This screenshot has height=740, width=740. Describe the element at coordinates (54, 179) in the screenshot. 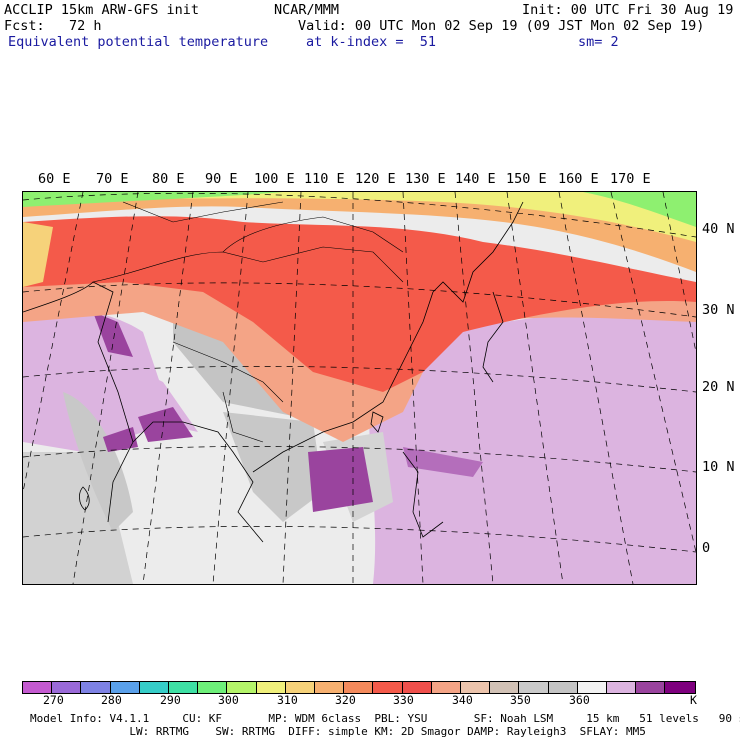

I see `lon-label: 60 E` at that location.